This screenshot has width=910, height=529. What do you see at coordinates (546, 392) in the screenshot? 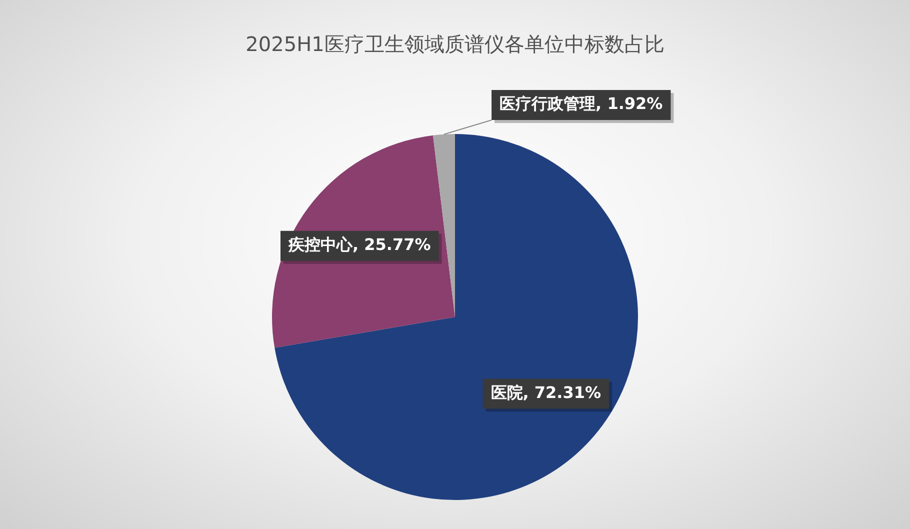
I see `slice-label: 医院, 72.31%` at bounding box center [546, 392].